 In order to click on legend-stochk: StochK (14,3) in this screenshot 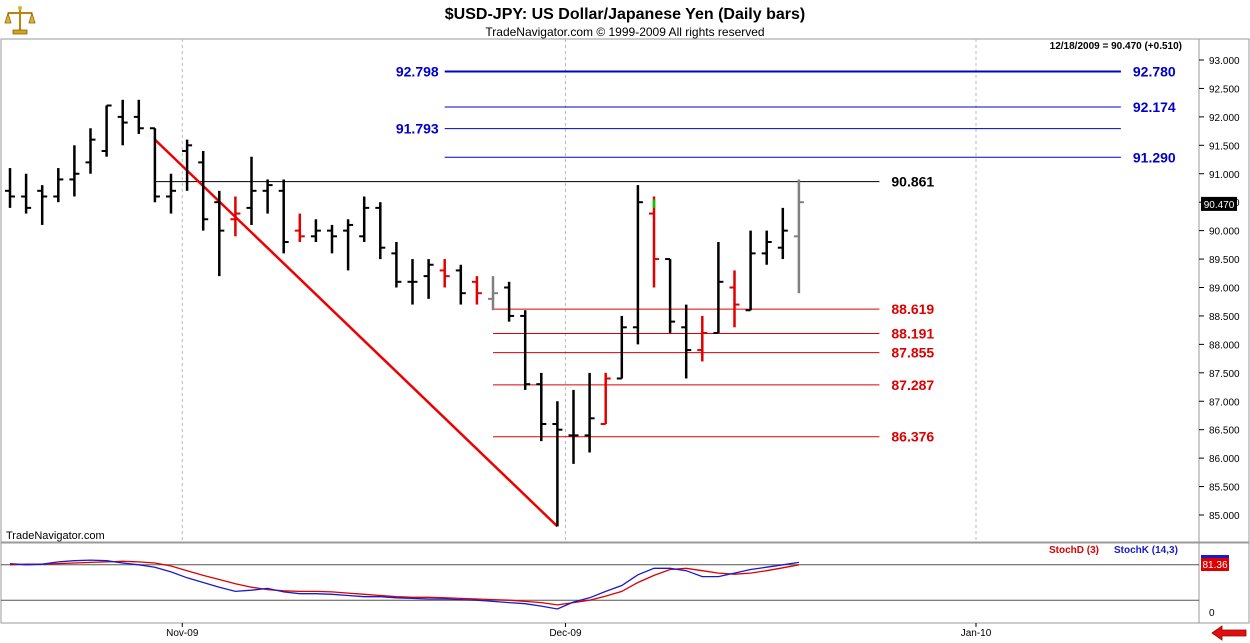, I will do `click(1146, 550)`.